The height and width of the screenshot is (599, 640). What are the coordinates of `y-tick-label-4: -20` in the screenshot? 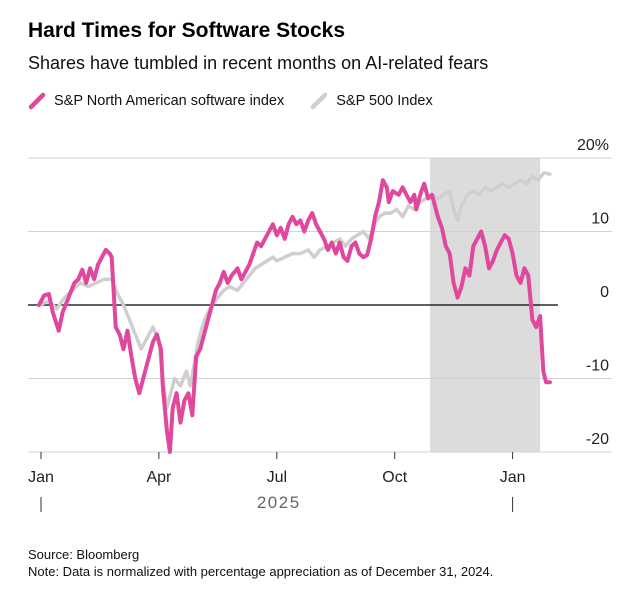 It's located at (597, 439).